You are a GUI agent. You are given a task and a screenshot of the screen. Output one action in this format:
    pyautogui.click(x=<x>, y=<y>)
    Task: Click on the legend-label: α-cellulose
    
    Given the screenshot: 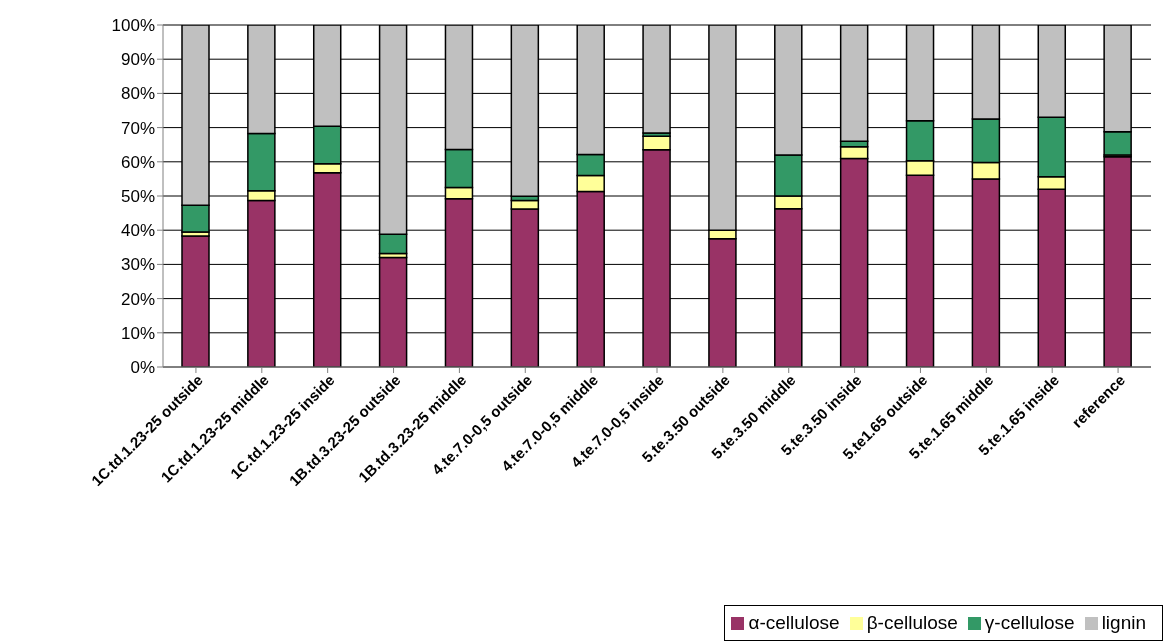 What is the action you would take?
    pyautogui.click(x=794, y=622)
    